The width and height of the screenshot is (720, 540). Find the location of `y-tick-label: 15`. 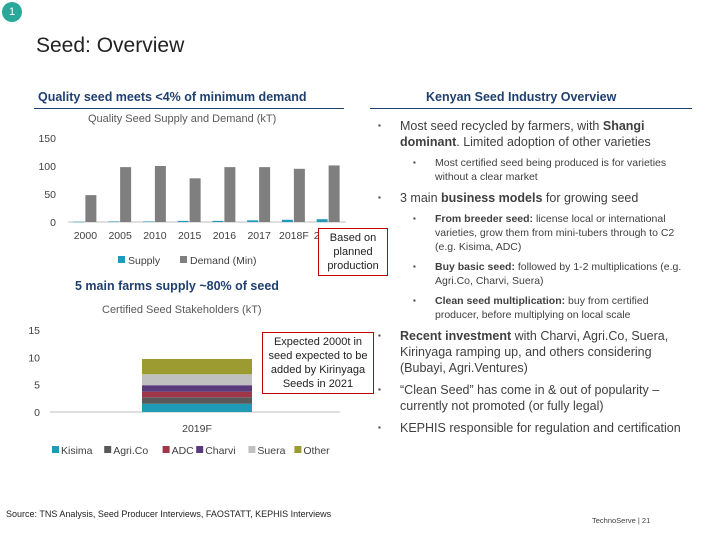

y-tick-label: 15 is located at coordinates (34, 331).